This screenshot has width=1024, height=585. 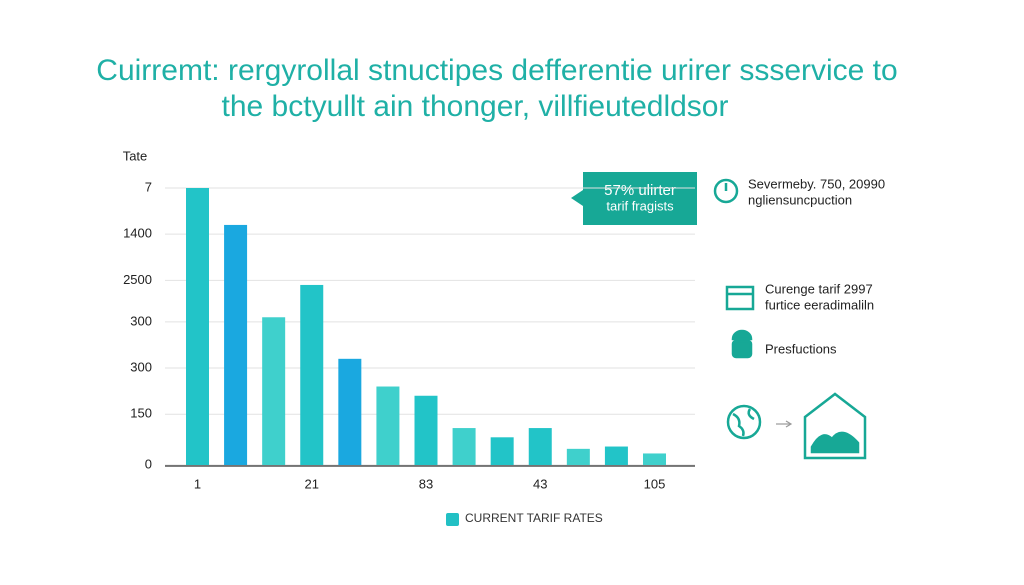 I want to click on legend-swatch, so click(x=452, y=519).